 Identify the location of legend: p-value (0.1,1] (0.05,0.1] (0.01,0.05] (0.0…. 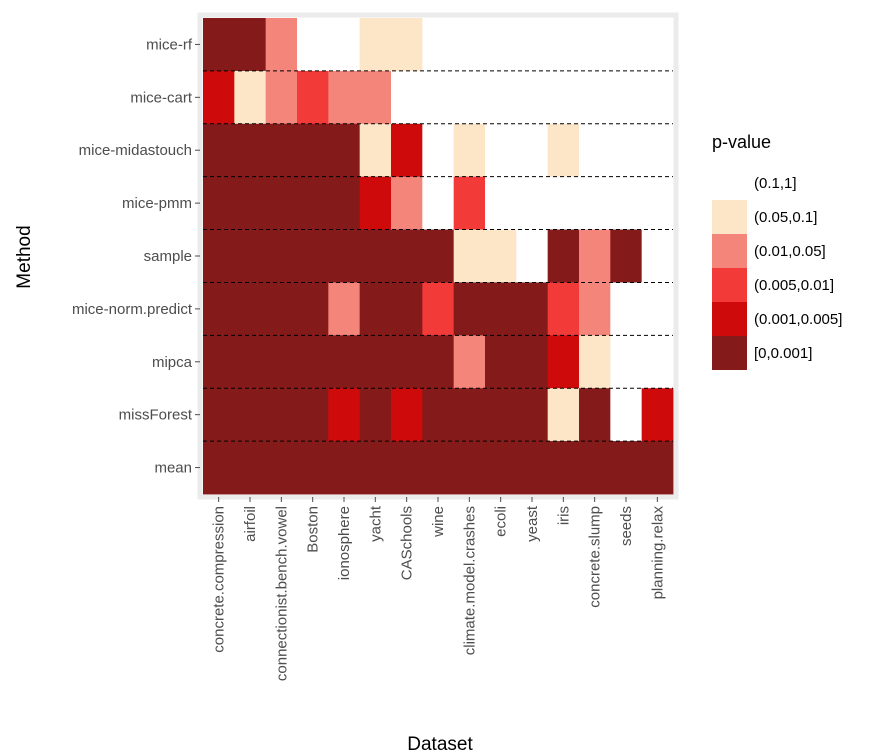
(777, 251).